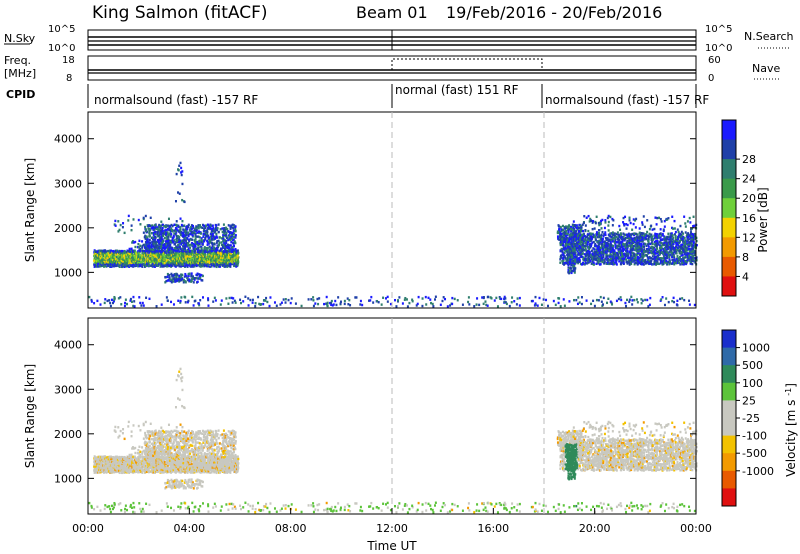 The width and height of the screenshot is (800, 554). Describe the element at coordinates (392, 12) in the screenshot. I see `beam-label: Beam 01` at that location.